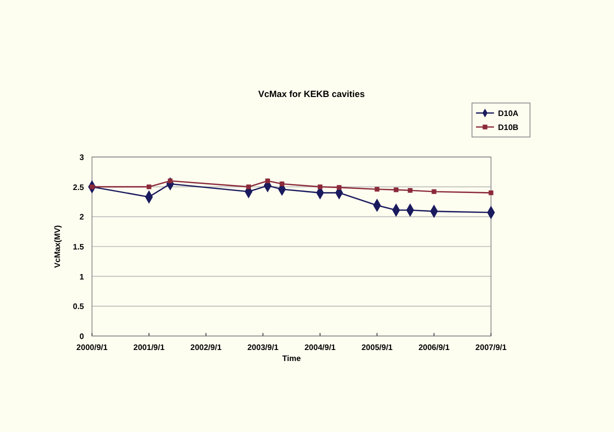 The width and height of the screenshot is (614, 432). What do you see at coordinates (78, 247) in the screenshot?
I see `y-tick-label: 1.5` at bounding box center [78, 247].